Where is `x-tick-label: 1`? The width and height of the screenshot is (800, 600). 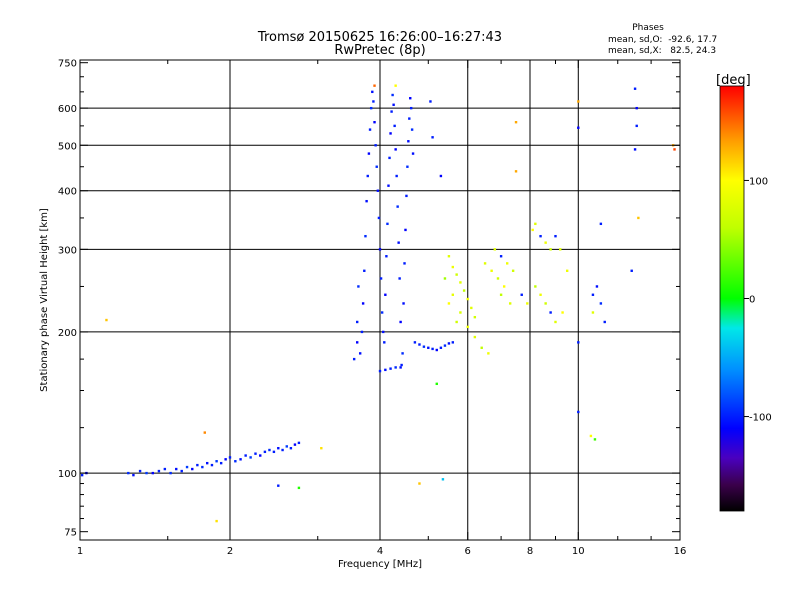
x-tick-label: 1 is located at coordinates (80, 551).